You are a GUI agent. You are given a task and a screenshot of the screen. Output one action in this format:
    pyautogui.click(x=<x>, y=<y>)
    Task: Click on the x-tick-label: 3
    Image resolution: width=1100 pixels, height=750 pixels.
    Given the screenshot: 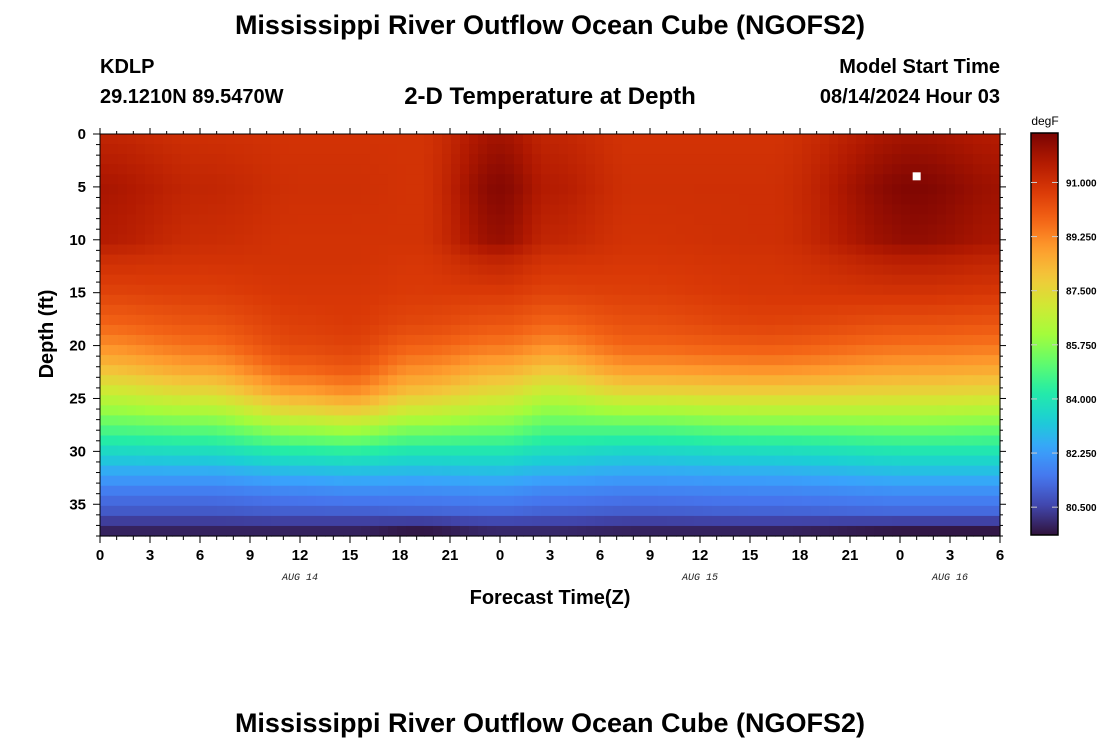 What is the action you would take?
    pyautogui.click(x=950, y=555)
    